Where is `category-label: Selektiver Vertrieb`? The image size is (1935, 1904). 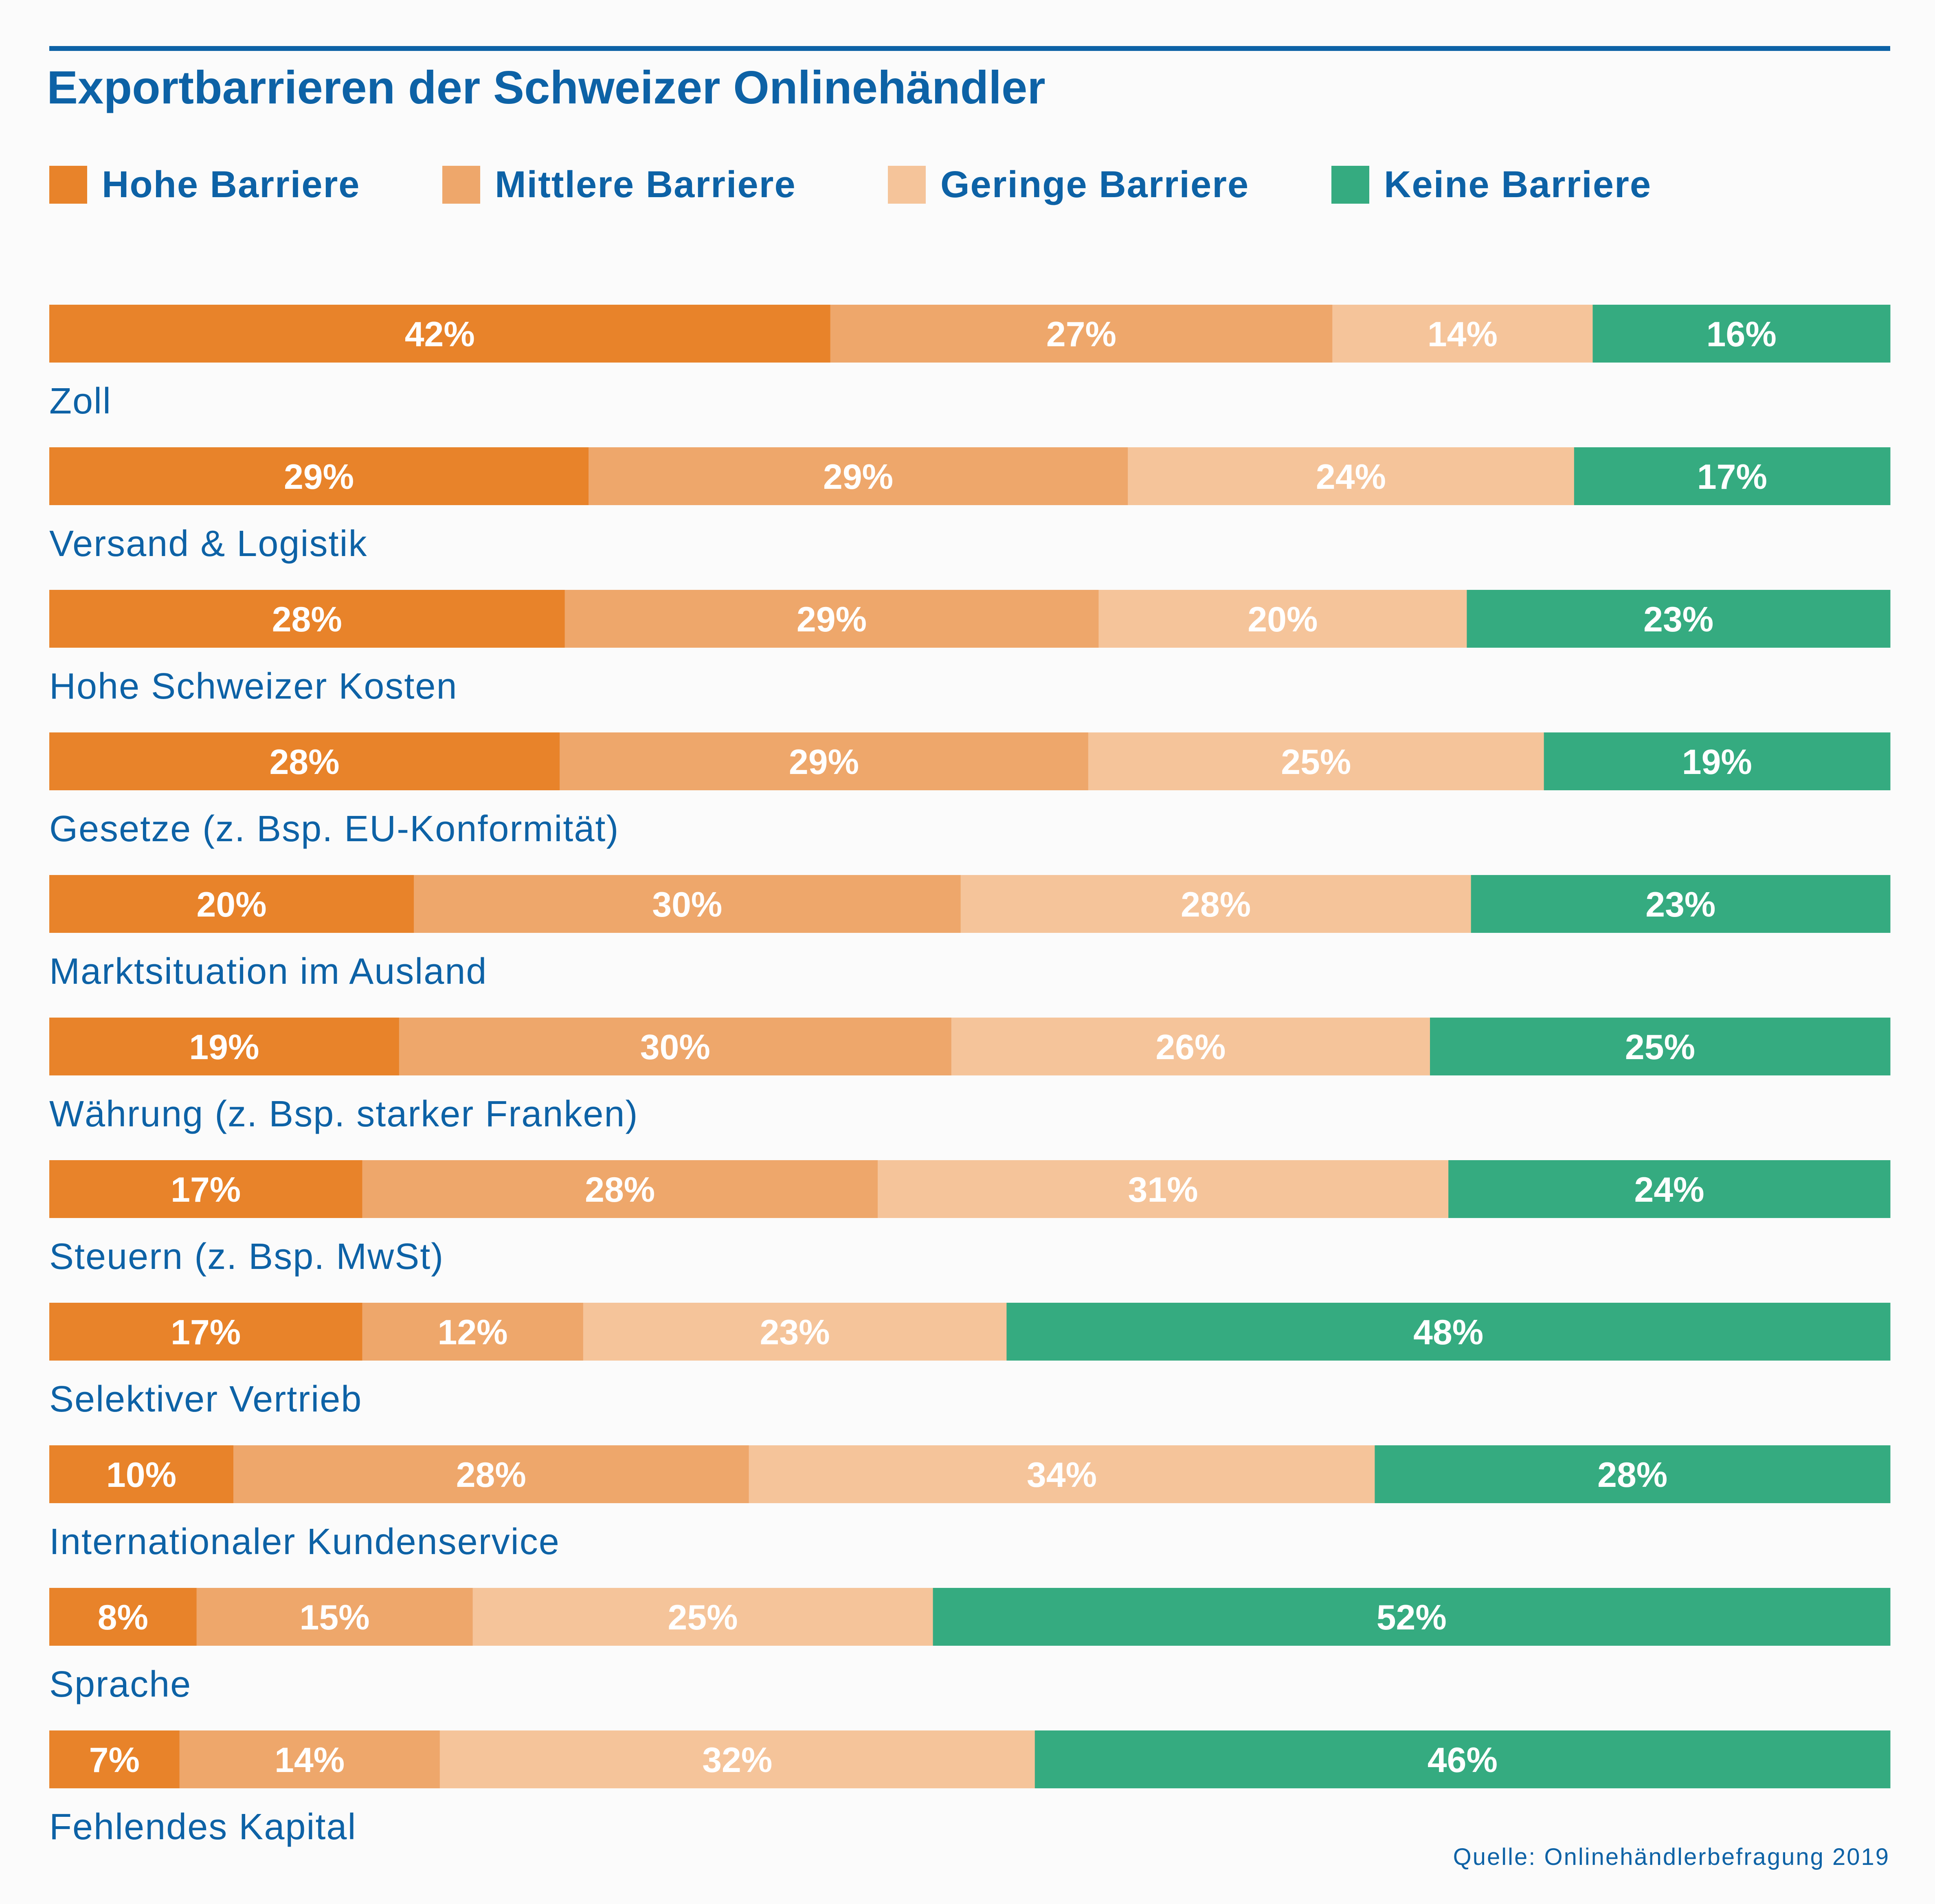
category-label: Selektiver Vertrieb is located at coordinates (205, 1399).